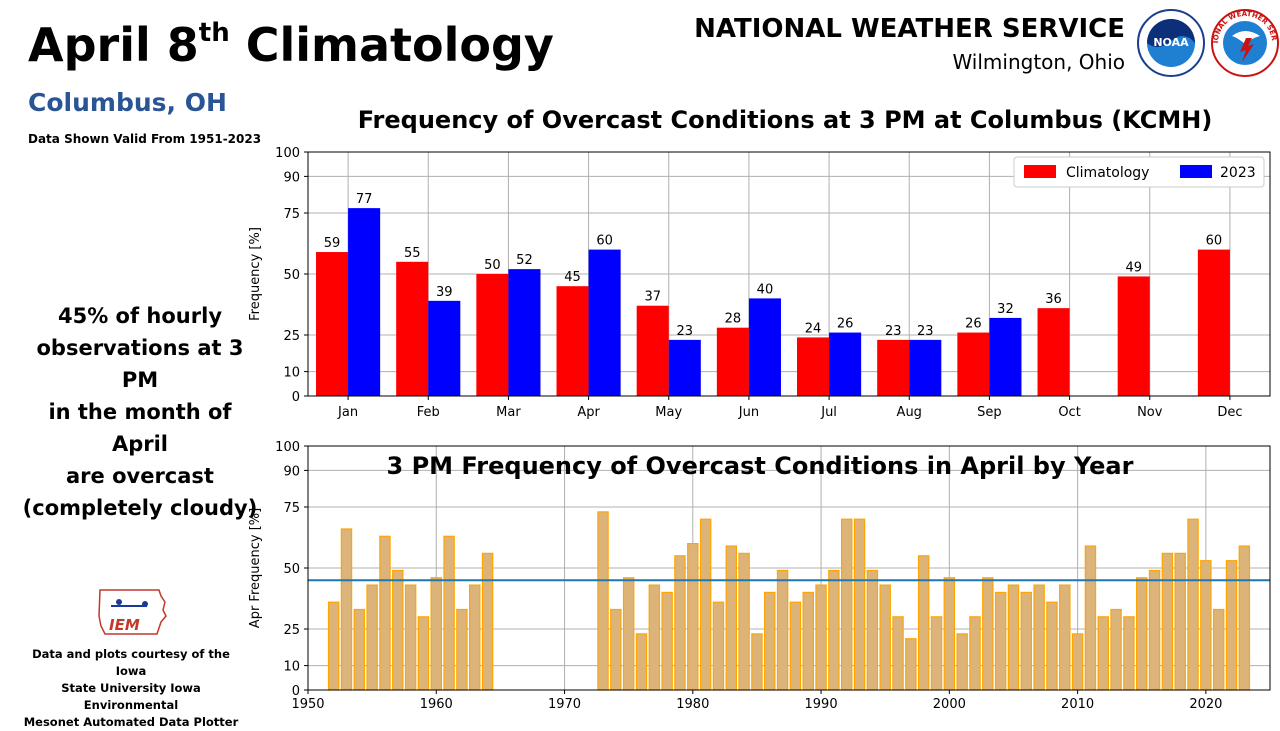  What do you see at coordinates (949, 704) in the screenshot?
I see `tick-label-x: 2000` at bounding box center [949, 704].